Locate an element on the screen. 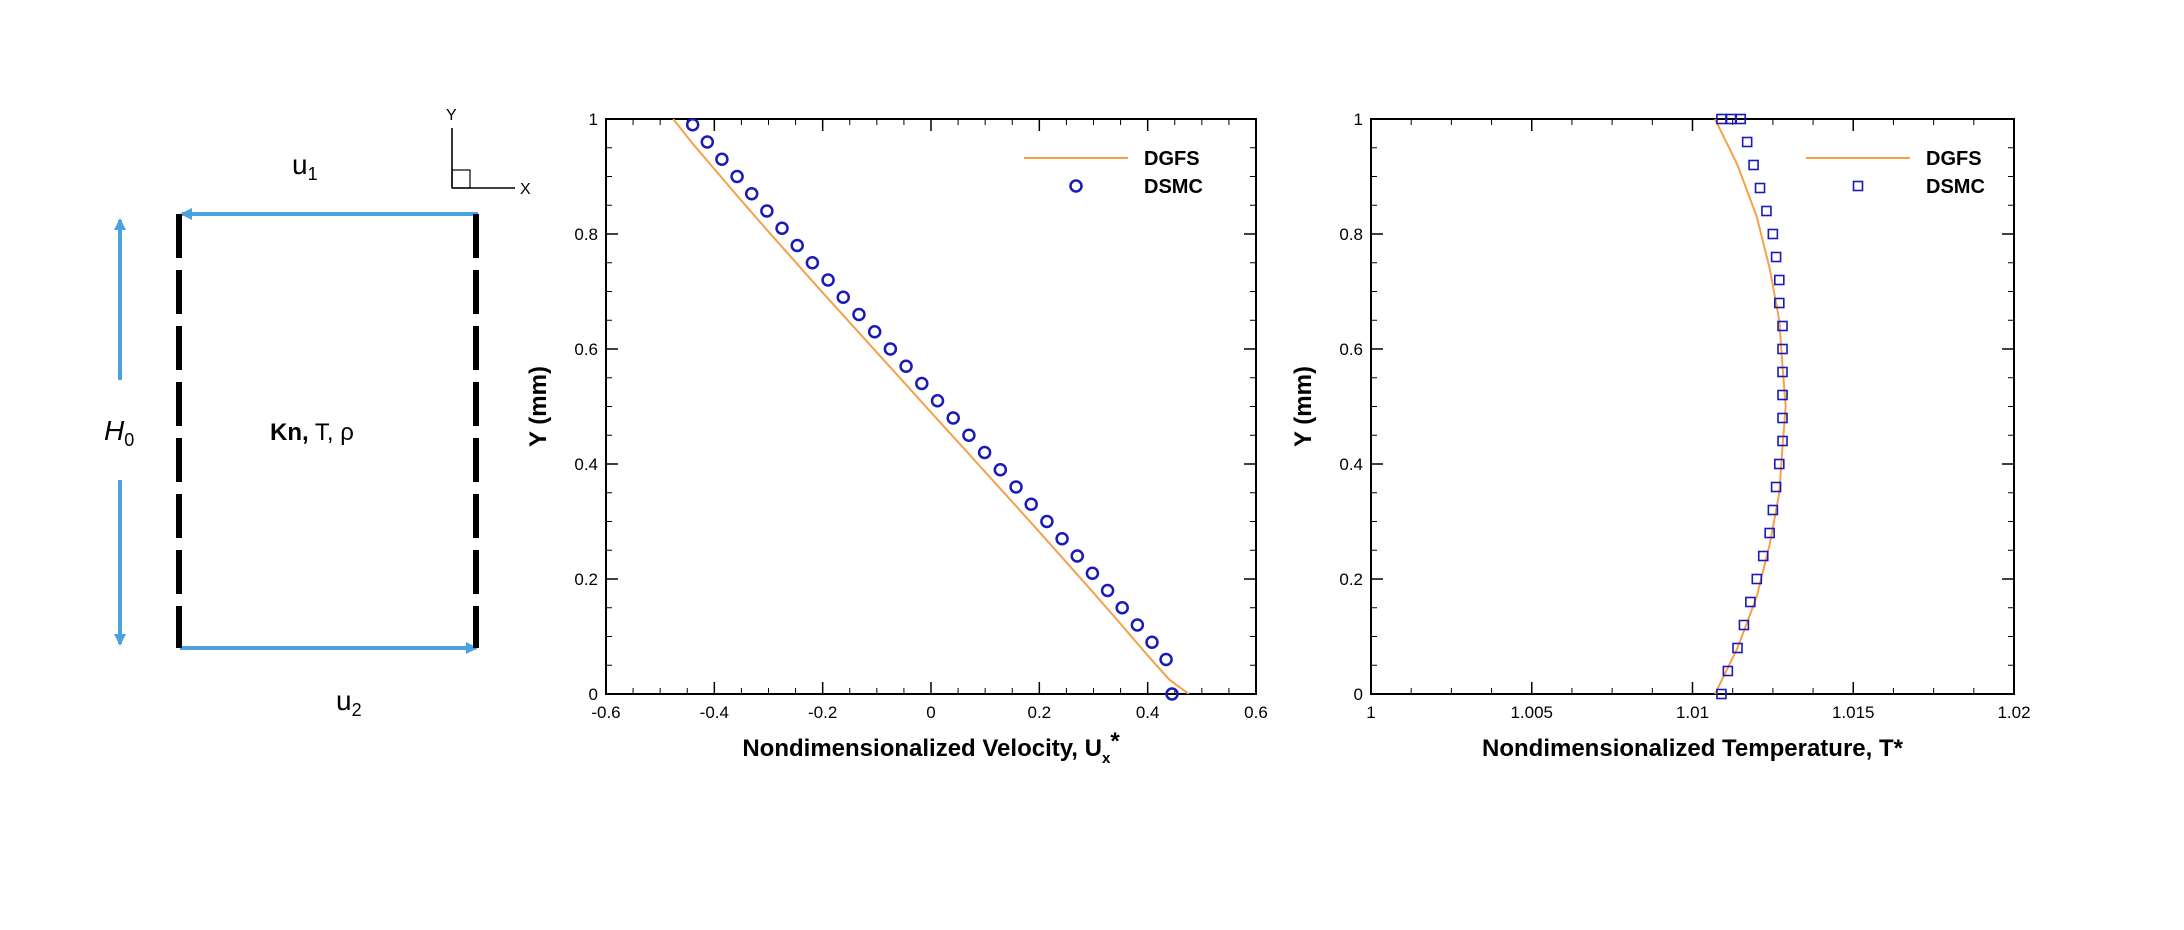  x-tick-label: 1.015 is located at coordinates (1853, 712).